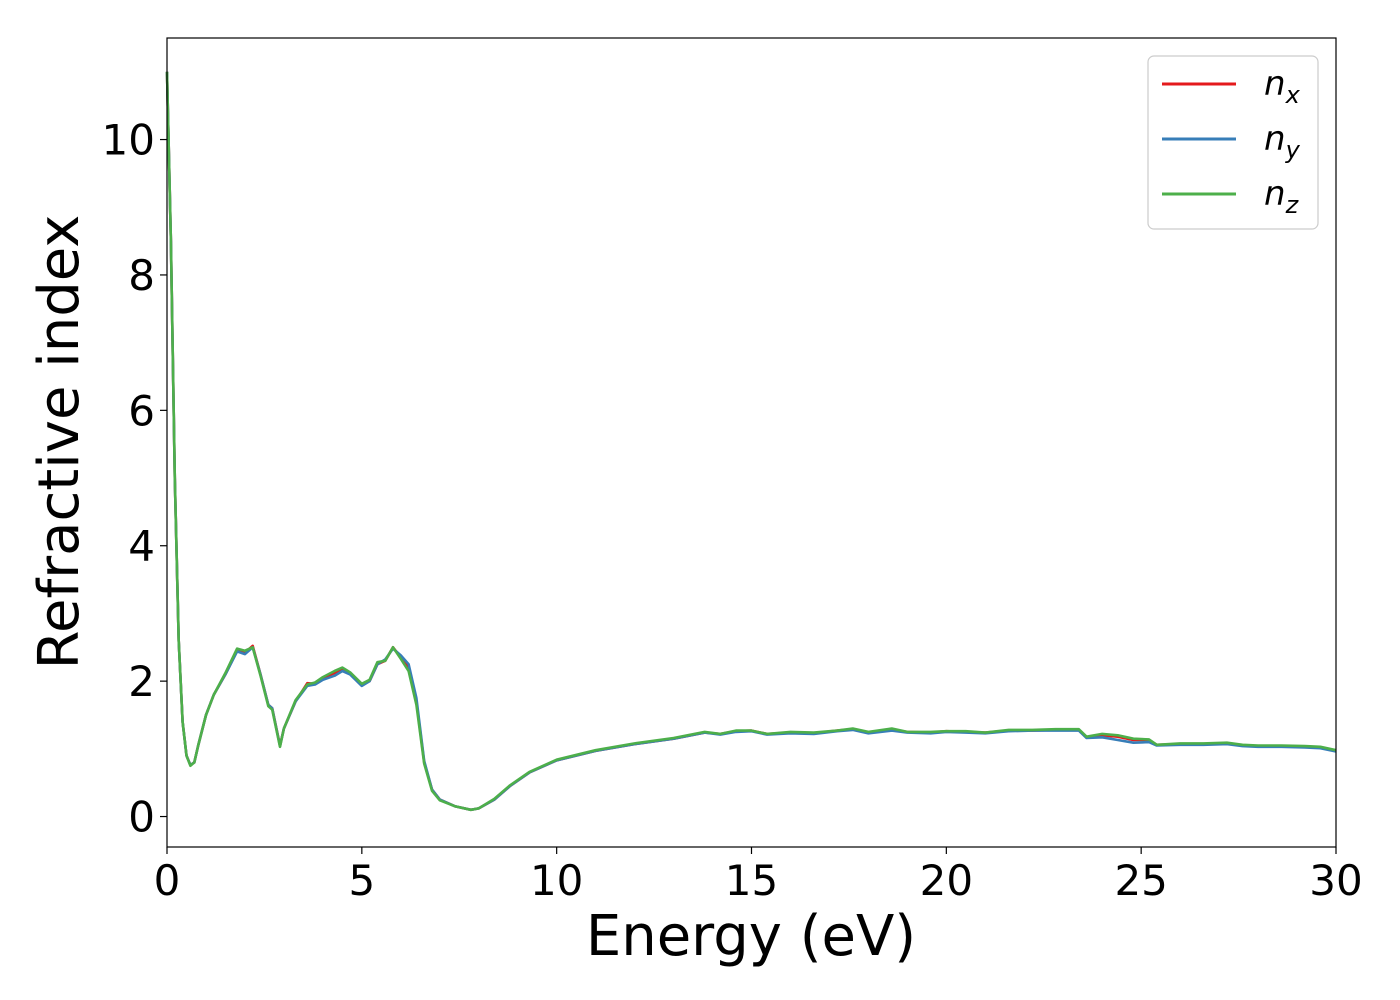 The width and height of the screenshot is (1400, 1000). Describe the element at coordinates (556, 880) in the screenshot. I see `x-tick-label: 10` at that location.